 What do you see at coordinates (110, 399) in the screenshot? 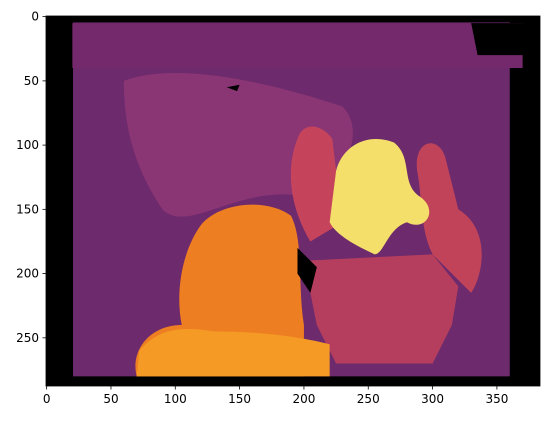
I see `x-tick-label: 50` at bounding box center [110, 399].